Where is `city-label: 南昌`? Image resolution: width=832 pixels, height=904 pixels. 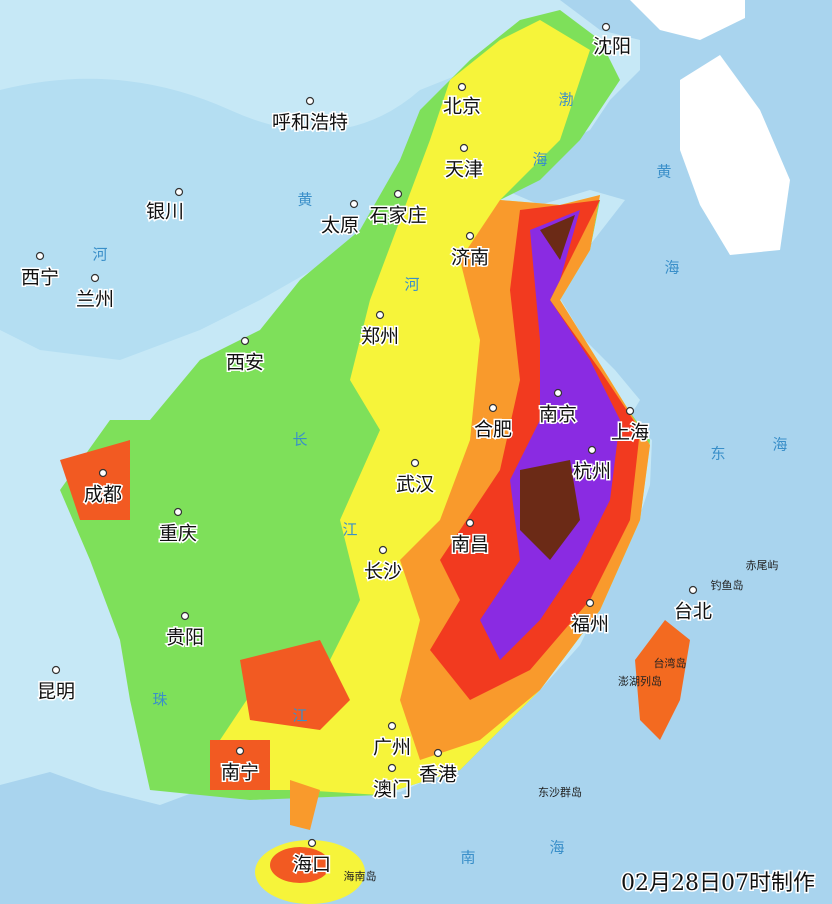
city-label: 南昌 is located at coordinates (470, 545).